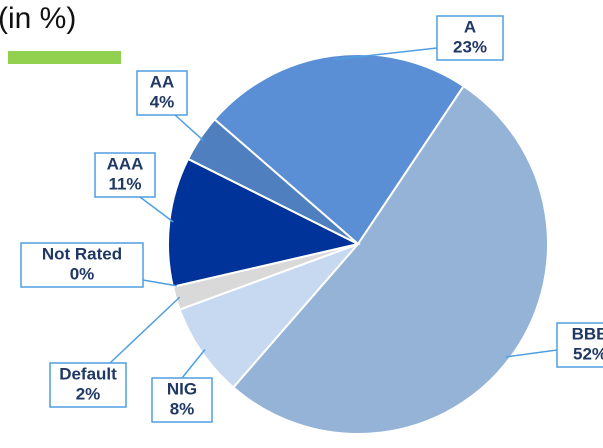 This screenshot has width=603, height=448. Describe the element at coordinates (82, 253) in the screenshot. I see `slice-label: Not Rated` at that location.